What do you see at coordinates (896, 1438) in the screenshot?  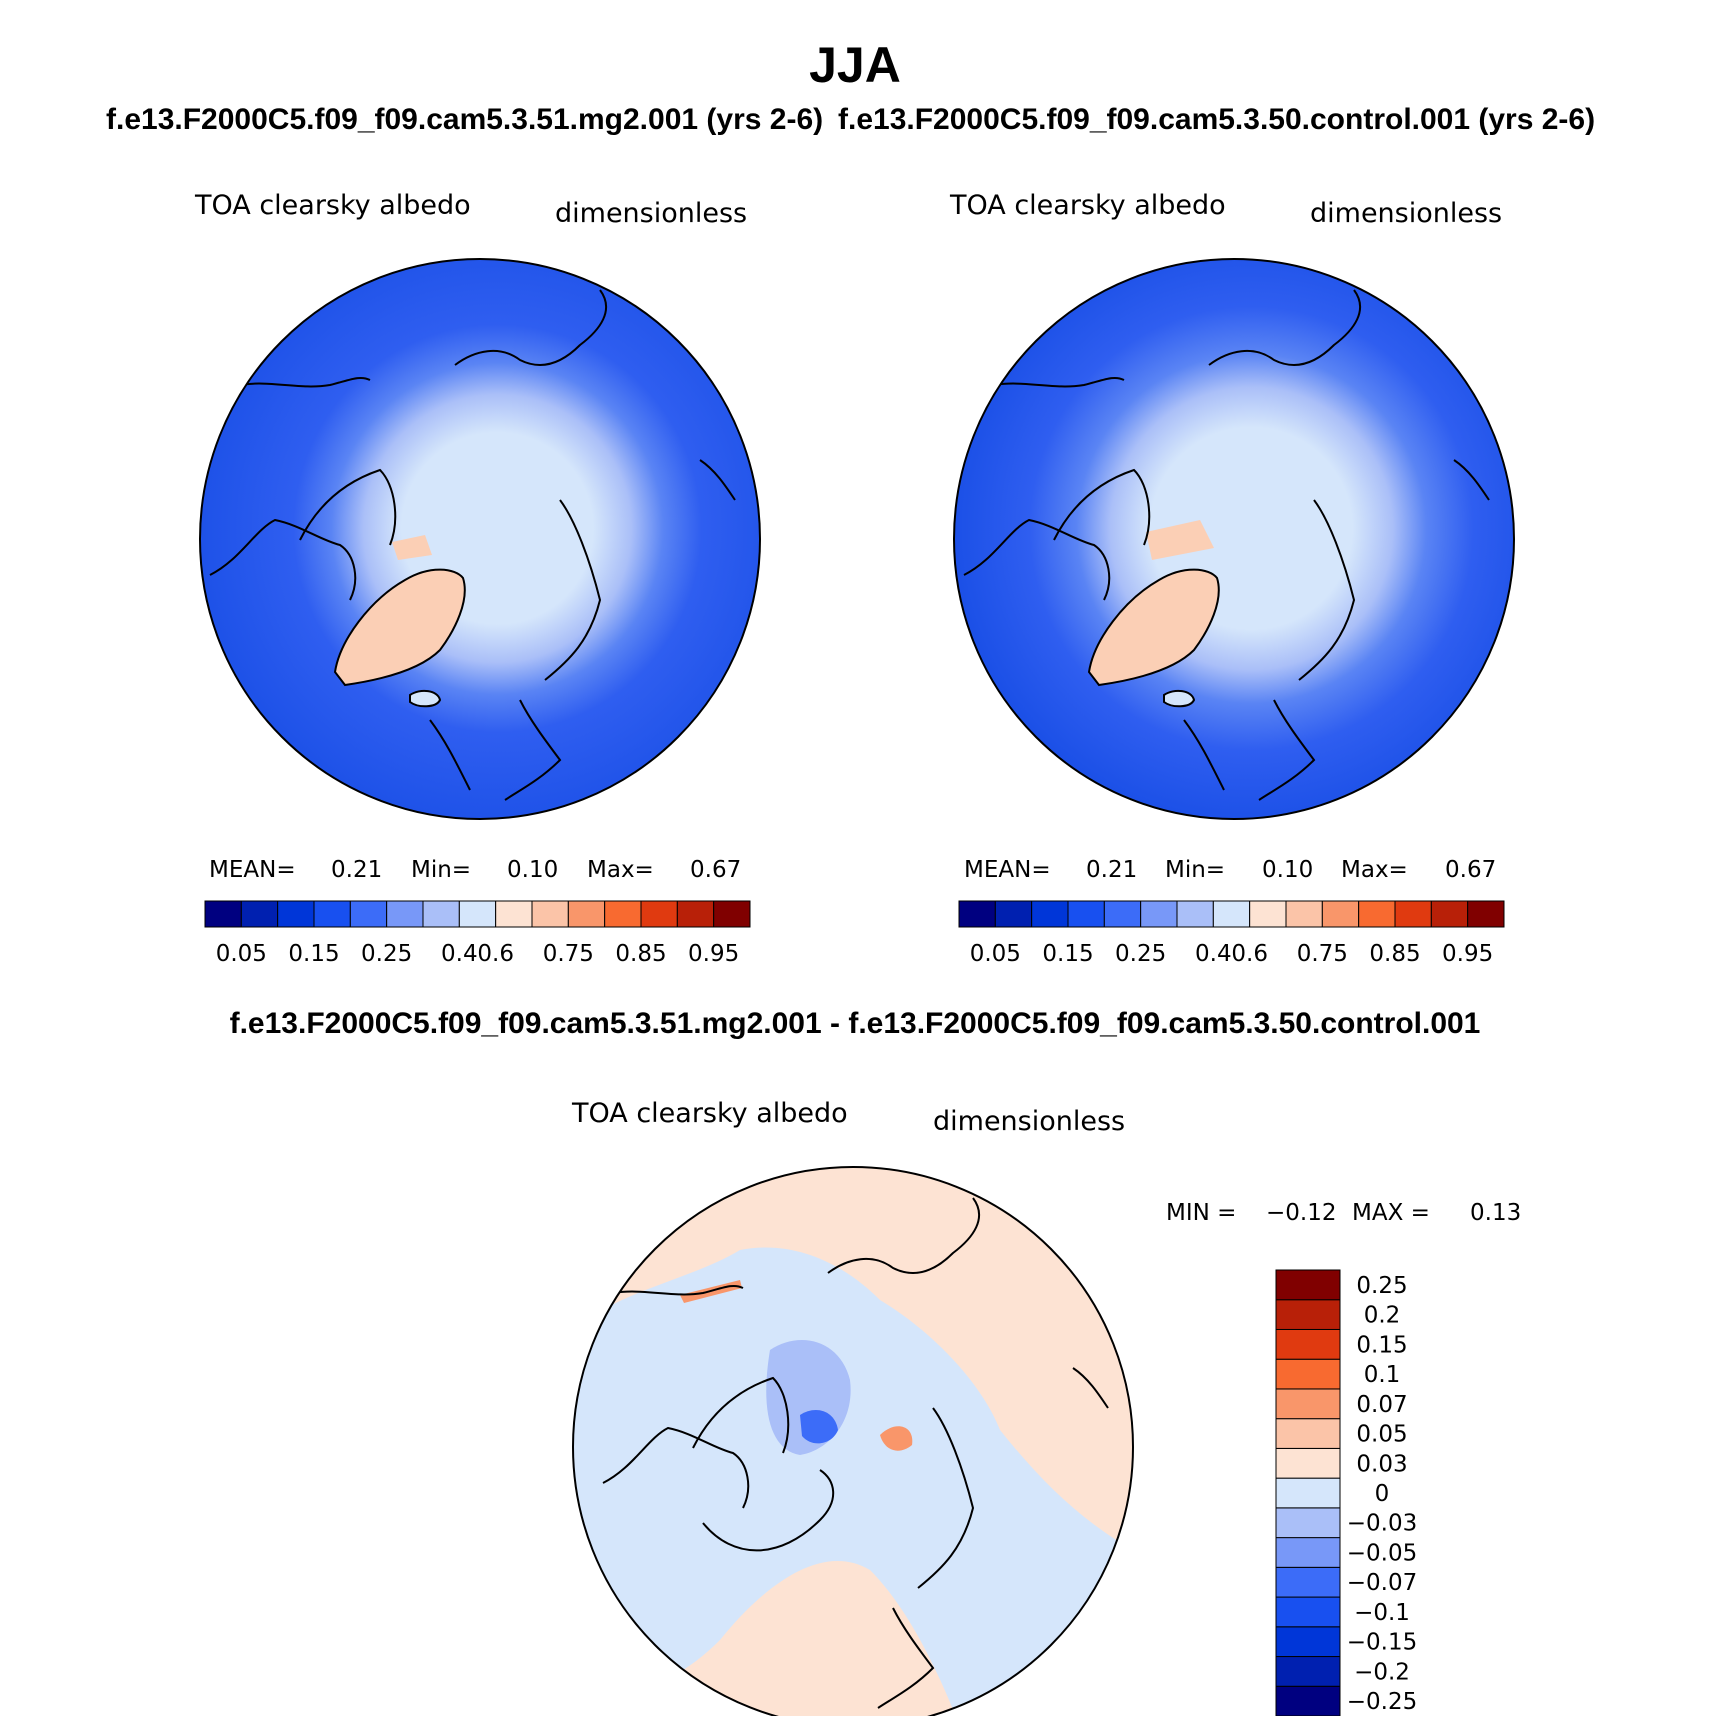 I see `diff-positive-spot` at bounding box center [896, 1438].